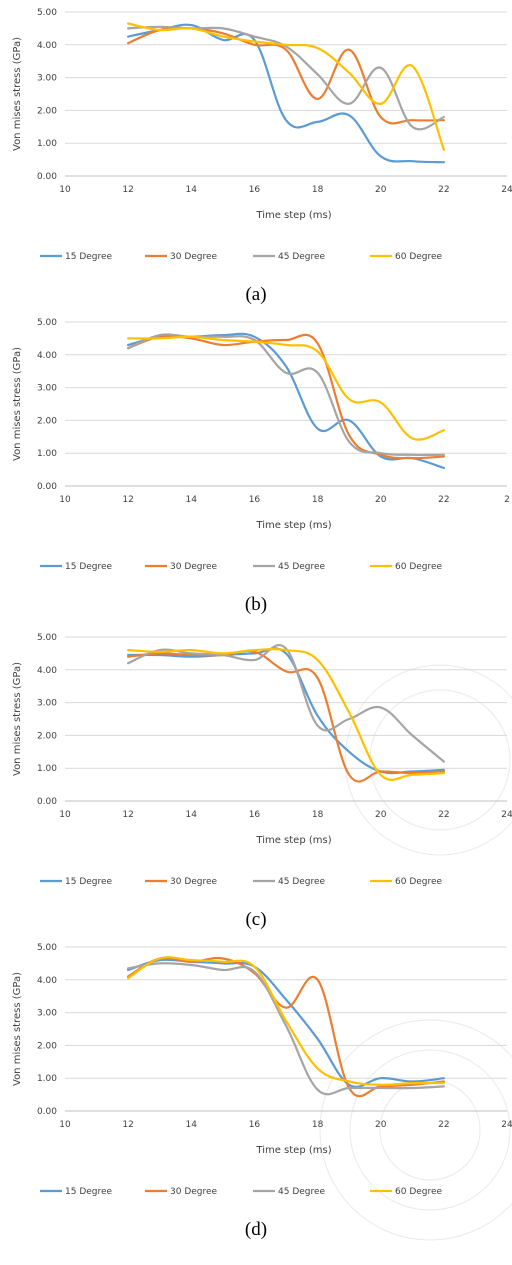 This screenshot has width=512, height=1265. I want to click on panel-label: (b), so click(256, 604).